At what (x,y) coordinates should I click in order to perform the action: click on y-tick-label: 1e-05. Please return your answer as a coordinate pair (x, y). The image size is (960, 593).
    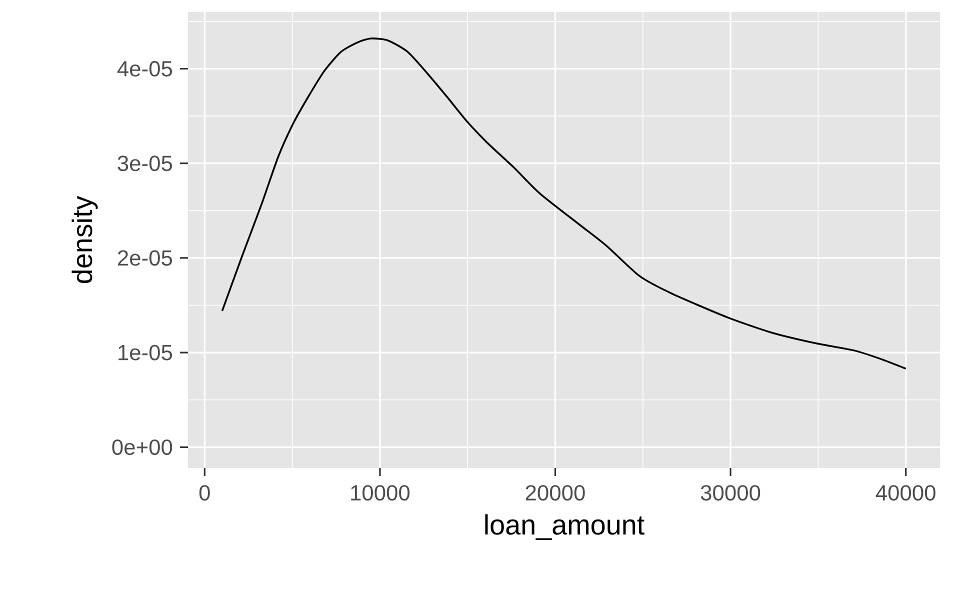
    Looking at the image, I should click on (145, 352).